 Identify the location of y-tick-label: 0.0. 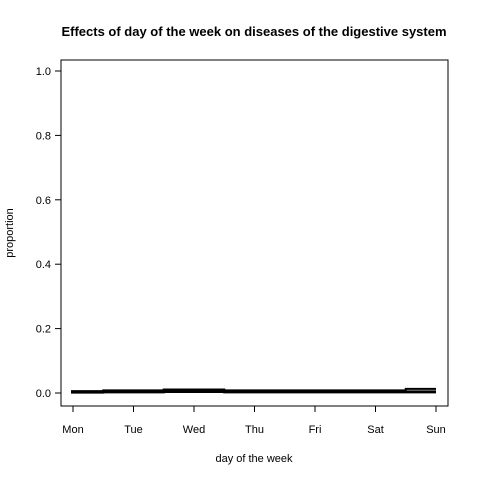
(43, 394).